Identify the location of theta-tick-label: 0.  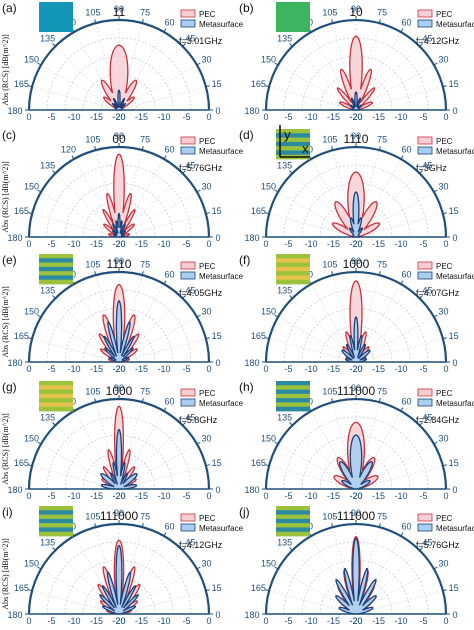
(454, 363).